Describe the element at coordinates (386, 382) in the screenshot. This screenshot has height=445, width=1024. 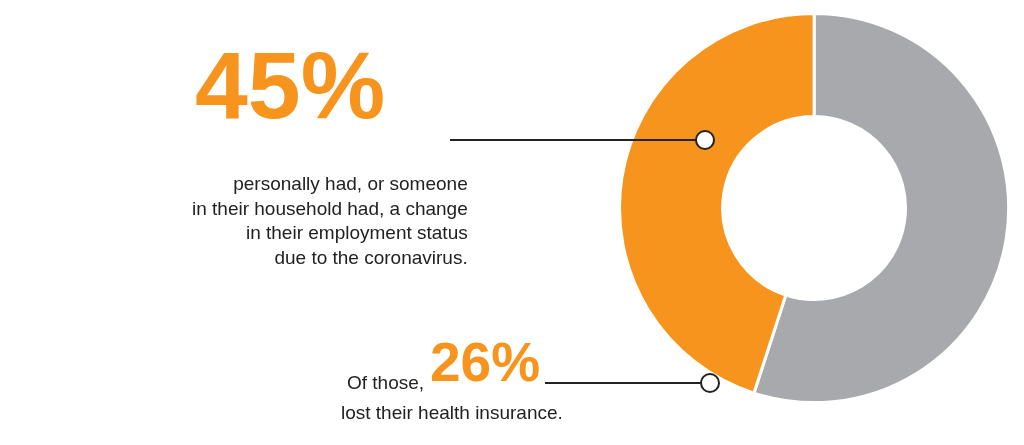
I see `text: Of those,` at that location.